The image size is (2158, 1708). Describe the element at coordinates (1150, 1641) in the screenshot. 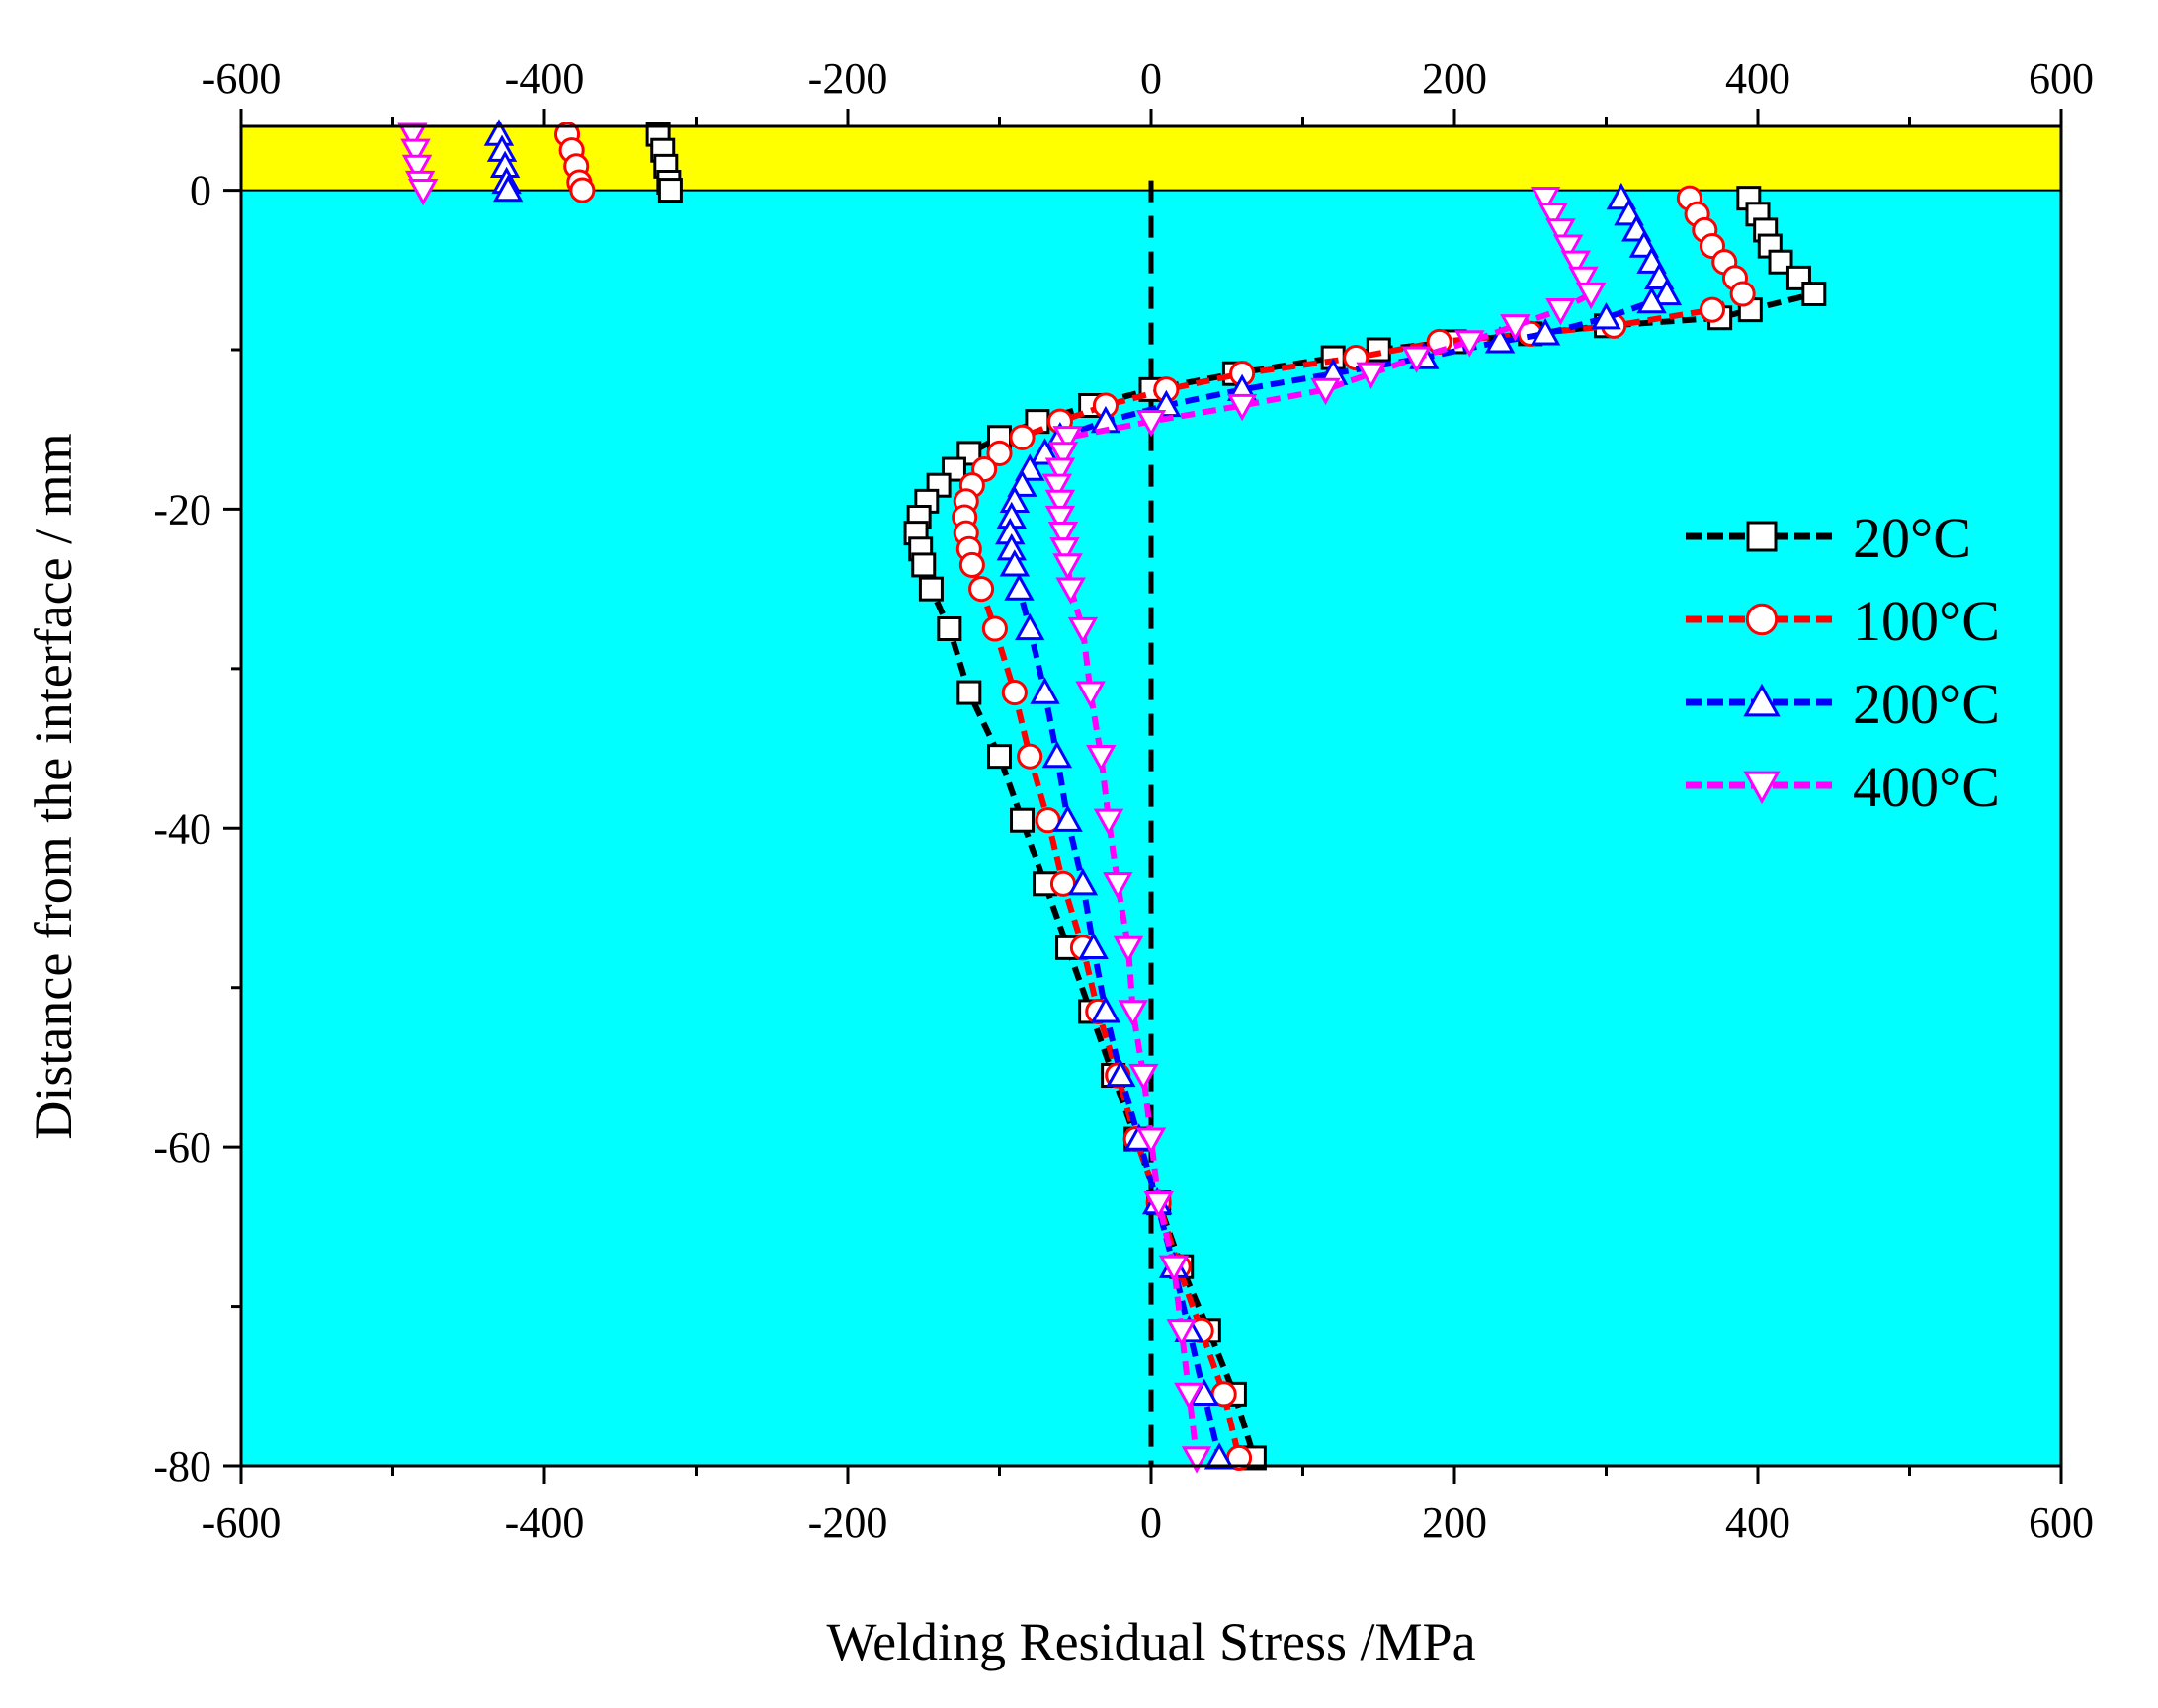

I see `x-axis-title: Welding Residual Stress /MPa` at that location.